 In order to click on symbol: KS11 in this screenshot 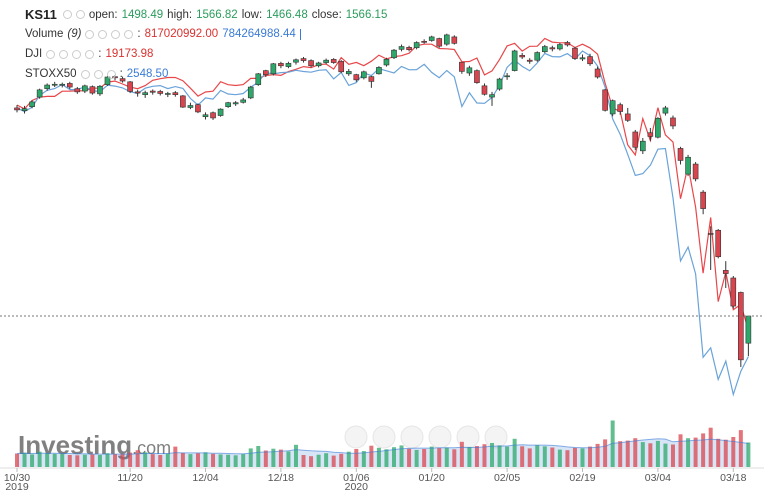, I will do `click(41, 14)`.